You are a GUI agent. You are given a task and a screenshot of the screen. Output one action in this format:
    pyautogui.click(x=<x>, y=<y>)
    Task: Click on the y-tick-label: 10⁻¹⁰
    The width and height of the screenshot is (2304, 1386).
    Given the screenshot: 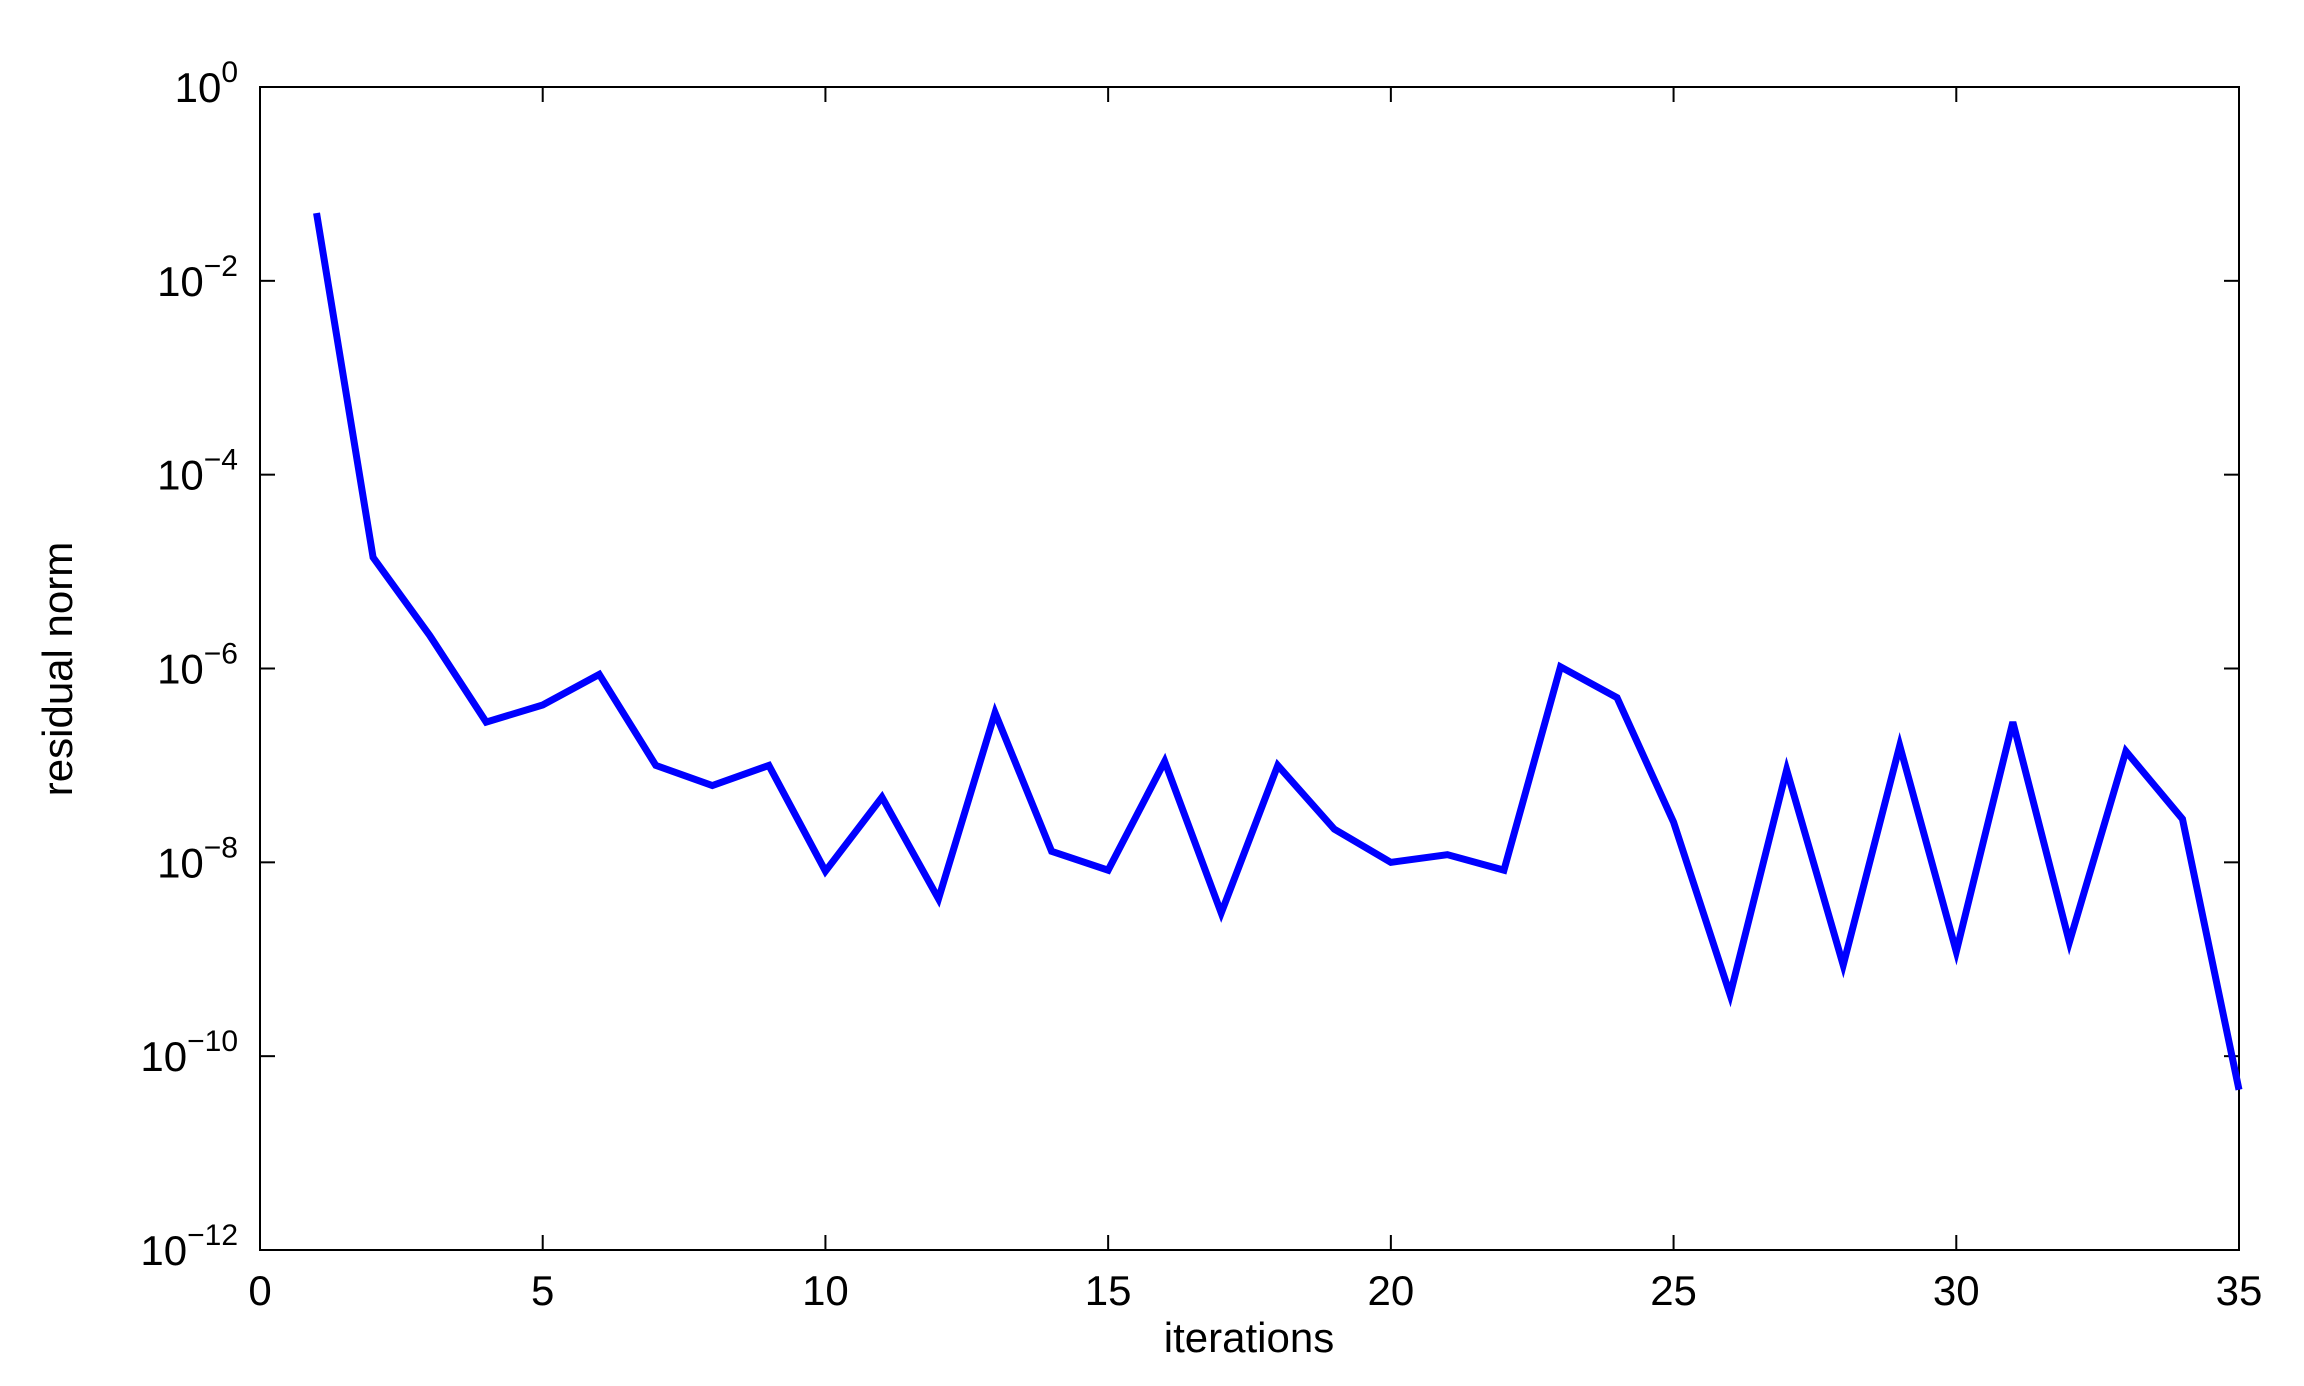 What is the action you would take?
    pyautogui.click(x=189, y=1052)
    